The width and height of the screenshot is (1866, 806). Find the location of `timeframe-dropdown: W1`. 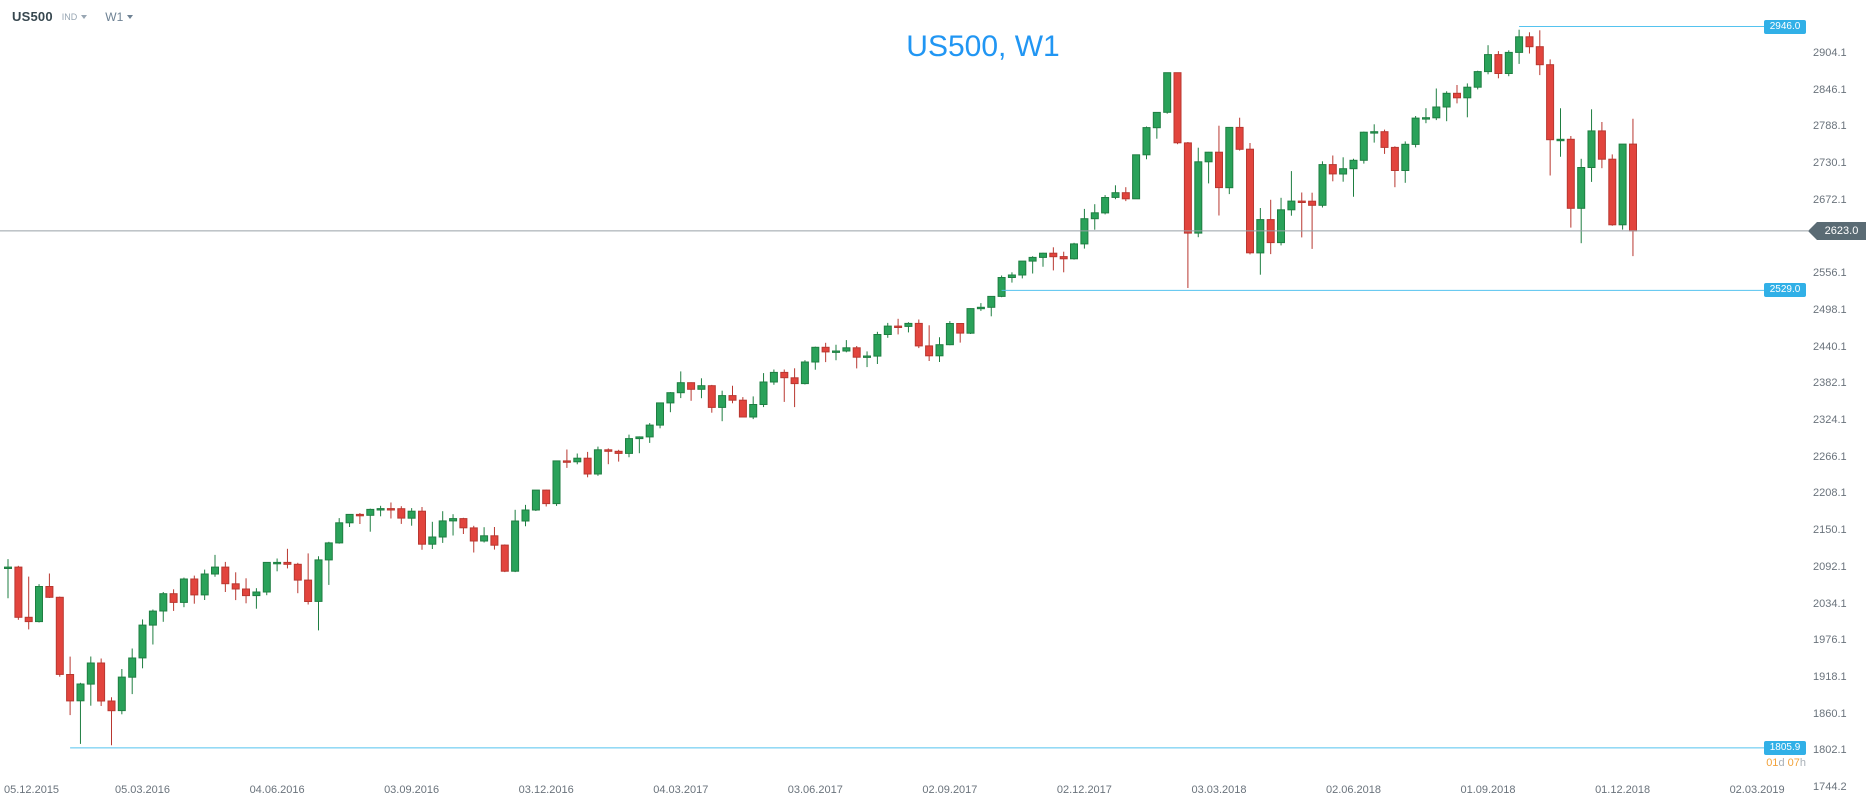

timeframe-dropdown: W1 is located at coordinates (119, 16).